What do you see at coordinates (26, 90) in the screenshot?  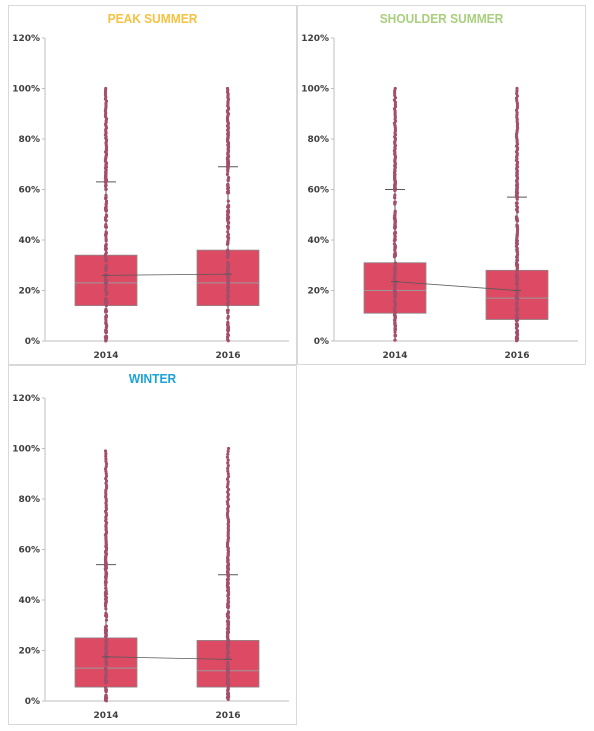 I see `y-tick-label: 100%` at bounding box center [26, 90].